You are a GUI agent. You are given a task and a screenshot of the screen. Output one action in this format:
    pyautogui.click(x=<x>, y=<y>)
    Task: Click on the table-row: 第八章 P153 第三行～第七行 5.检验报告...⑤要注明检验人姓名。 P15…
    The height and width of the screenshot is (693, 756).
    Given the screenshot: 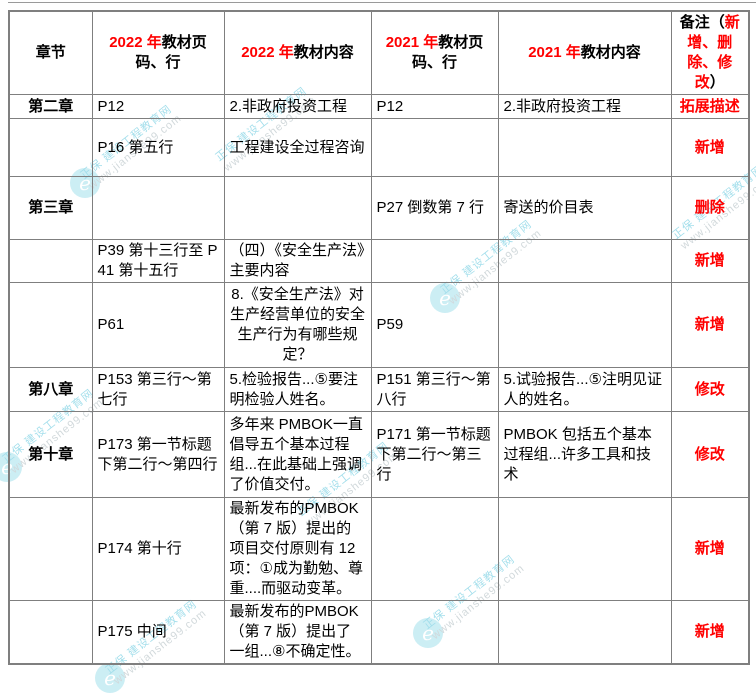 What is the action you would take?
    pyautogui.click(x=379, y=389)
    